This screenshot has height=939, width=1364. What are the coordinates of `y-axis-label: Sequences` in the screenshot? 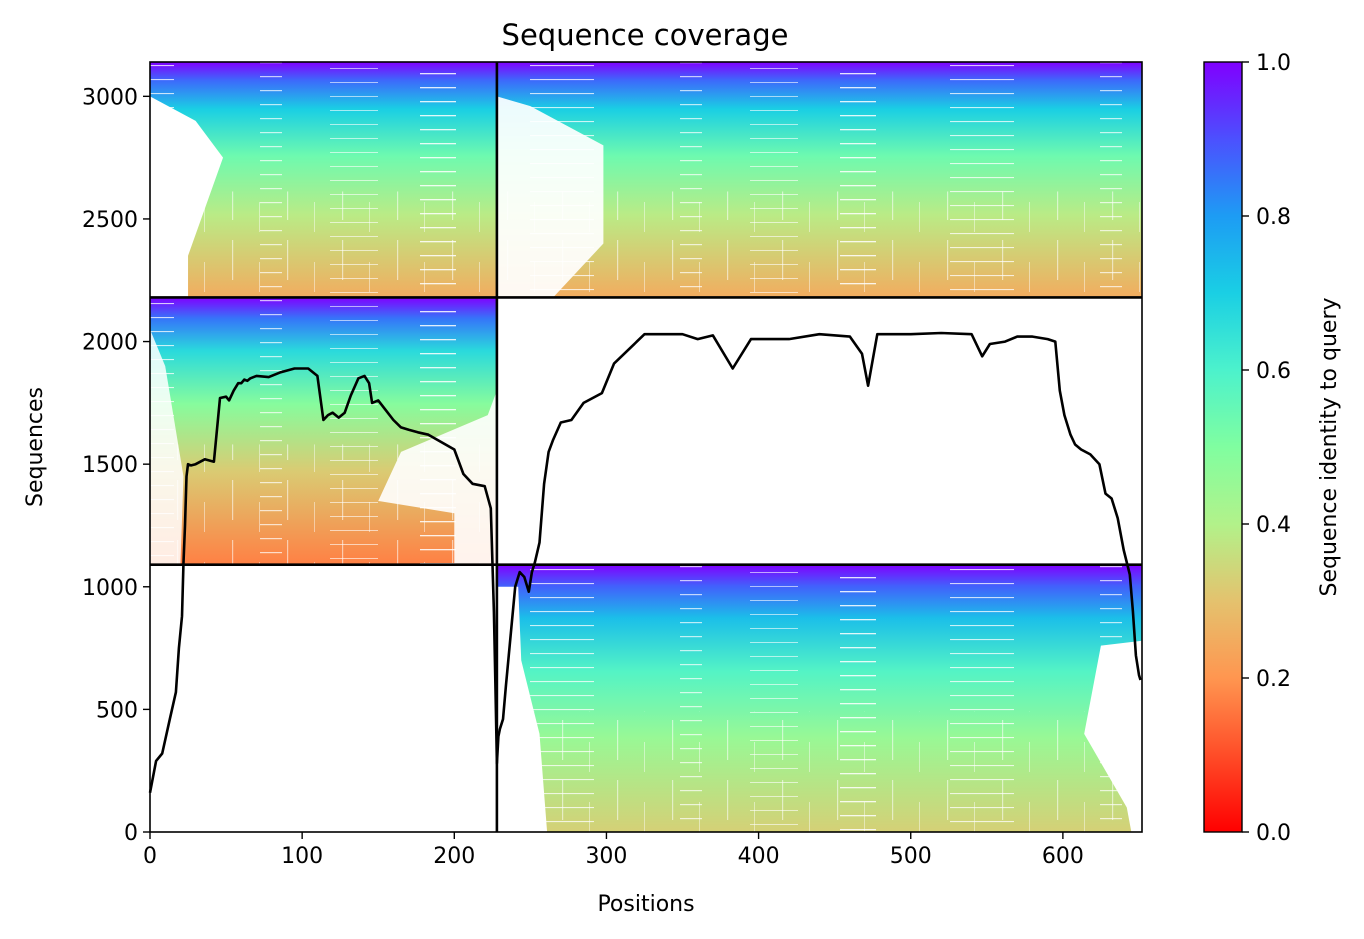 It's located at (35, 447).